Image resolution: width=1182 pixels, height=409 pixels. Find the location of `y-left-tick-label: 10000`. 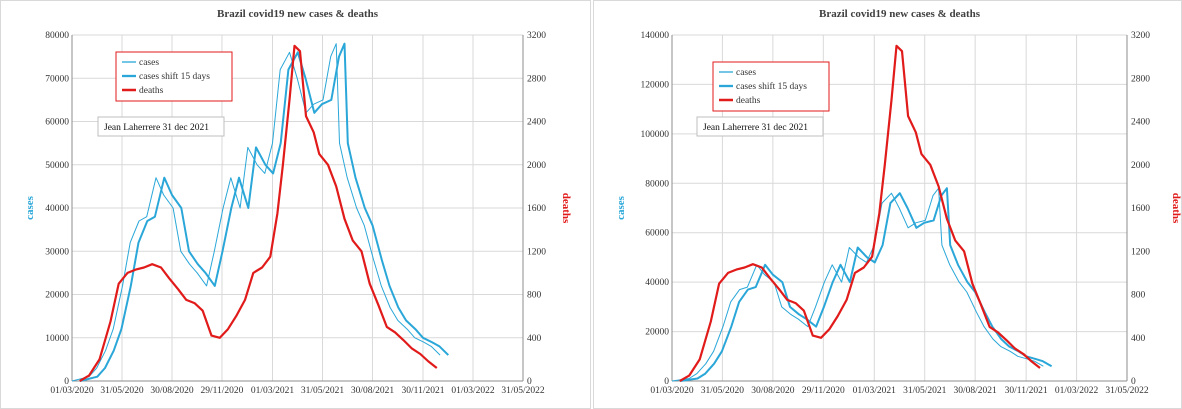

y-left-tick-label: 10000 is located at coordinates (57, 339).